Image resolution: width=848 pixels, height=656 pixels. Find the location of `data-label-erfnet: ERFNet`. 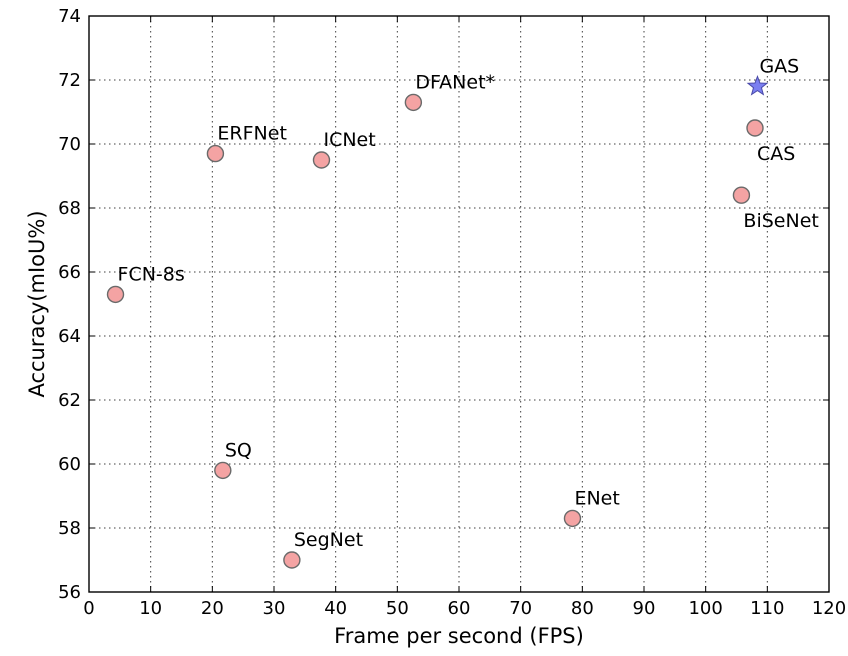

data-label-erfnet: ERFNet is located at coordinates (252, 134).